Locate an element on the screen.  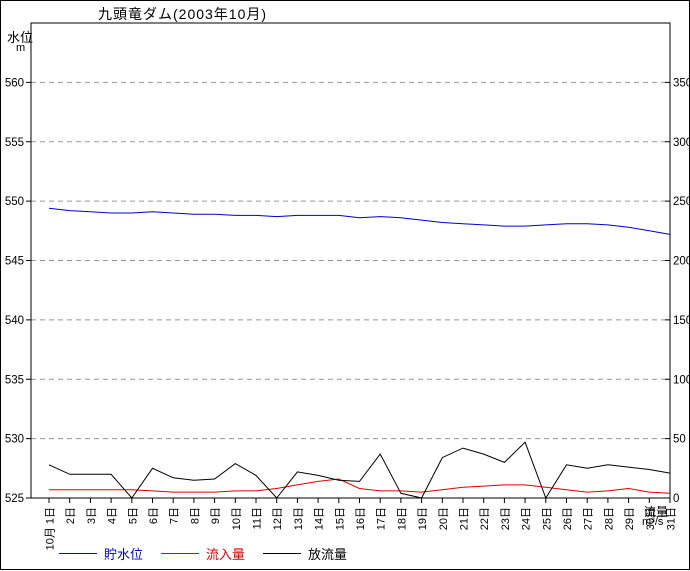
legend-item-outflow: 放流量 is located at coordinates (305, 553).